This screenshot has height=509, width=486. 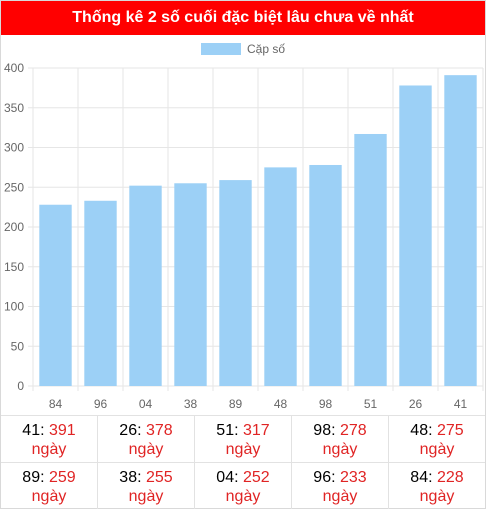 What do you see at coordinates (353, 477) in the screenshot?
I see `days-count: 233` at bounding box center [353, 477].